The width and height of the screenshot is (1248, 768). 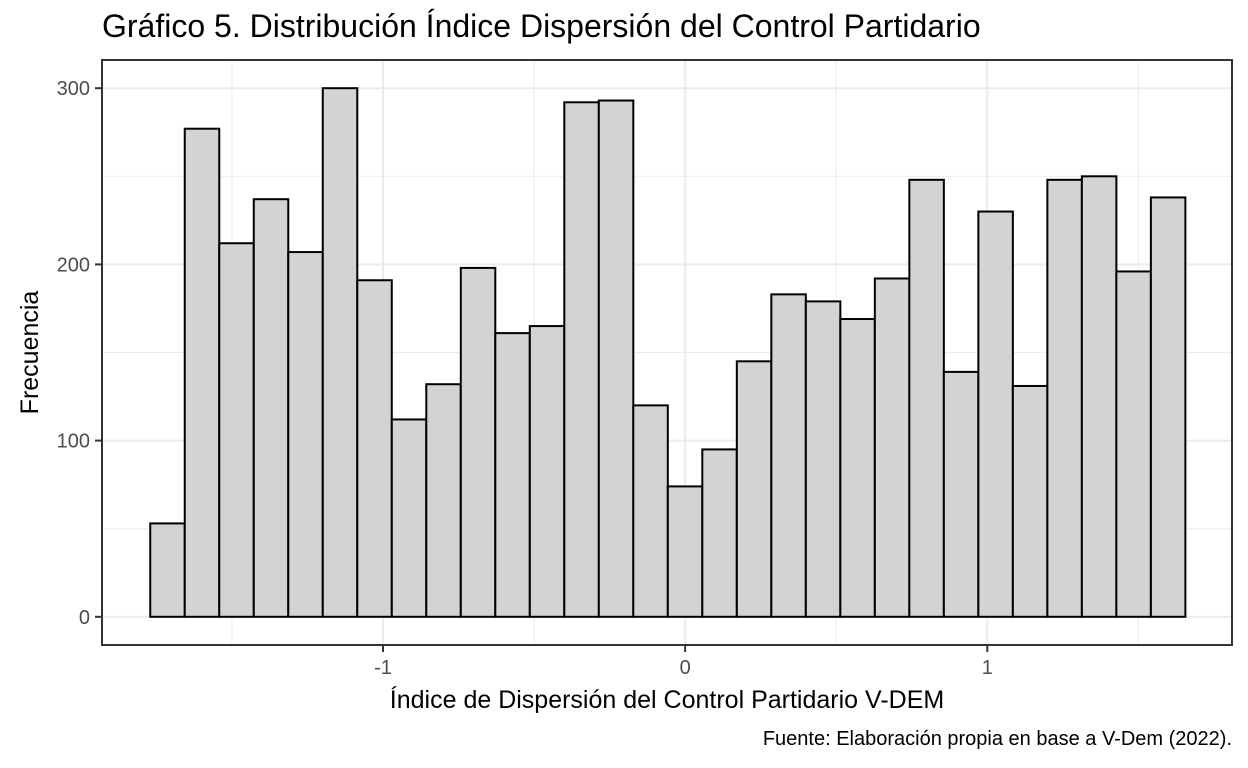 What do you see at coordinates (79, 353) in the screenshot?
I see `y-axis: 0 100 200 300` at bounding box center [79, 353].